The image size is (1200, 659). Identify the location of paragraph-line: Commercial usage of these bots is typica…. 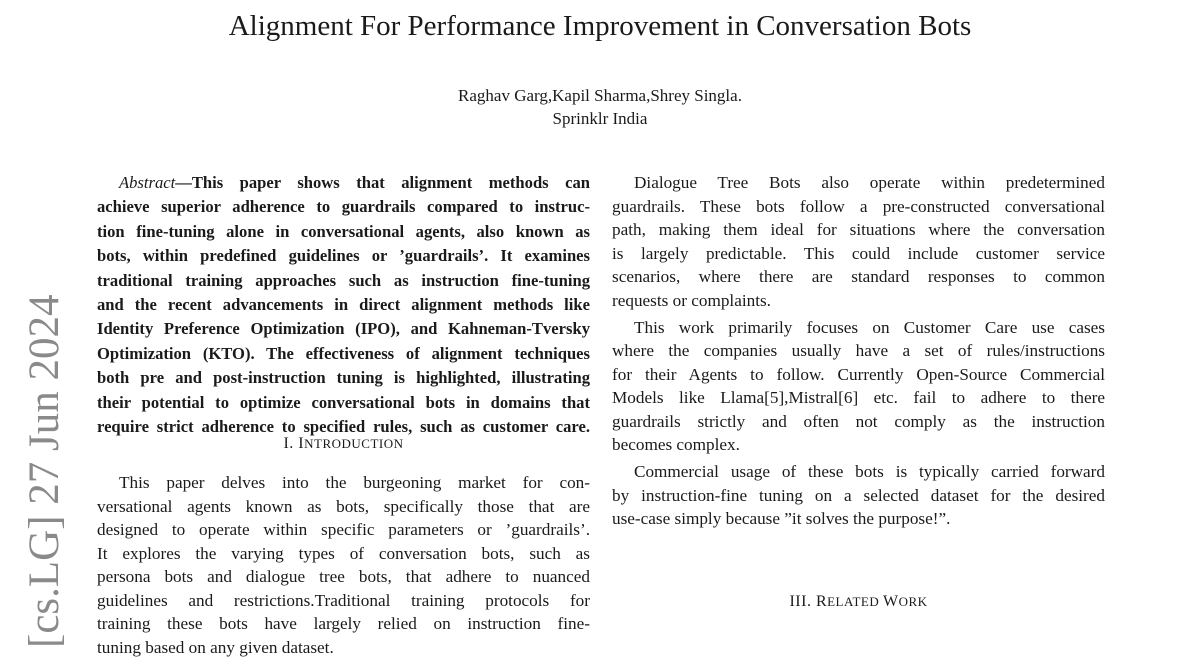
(858, 472).